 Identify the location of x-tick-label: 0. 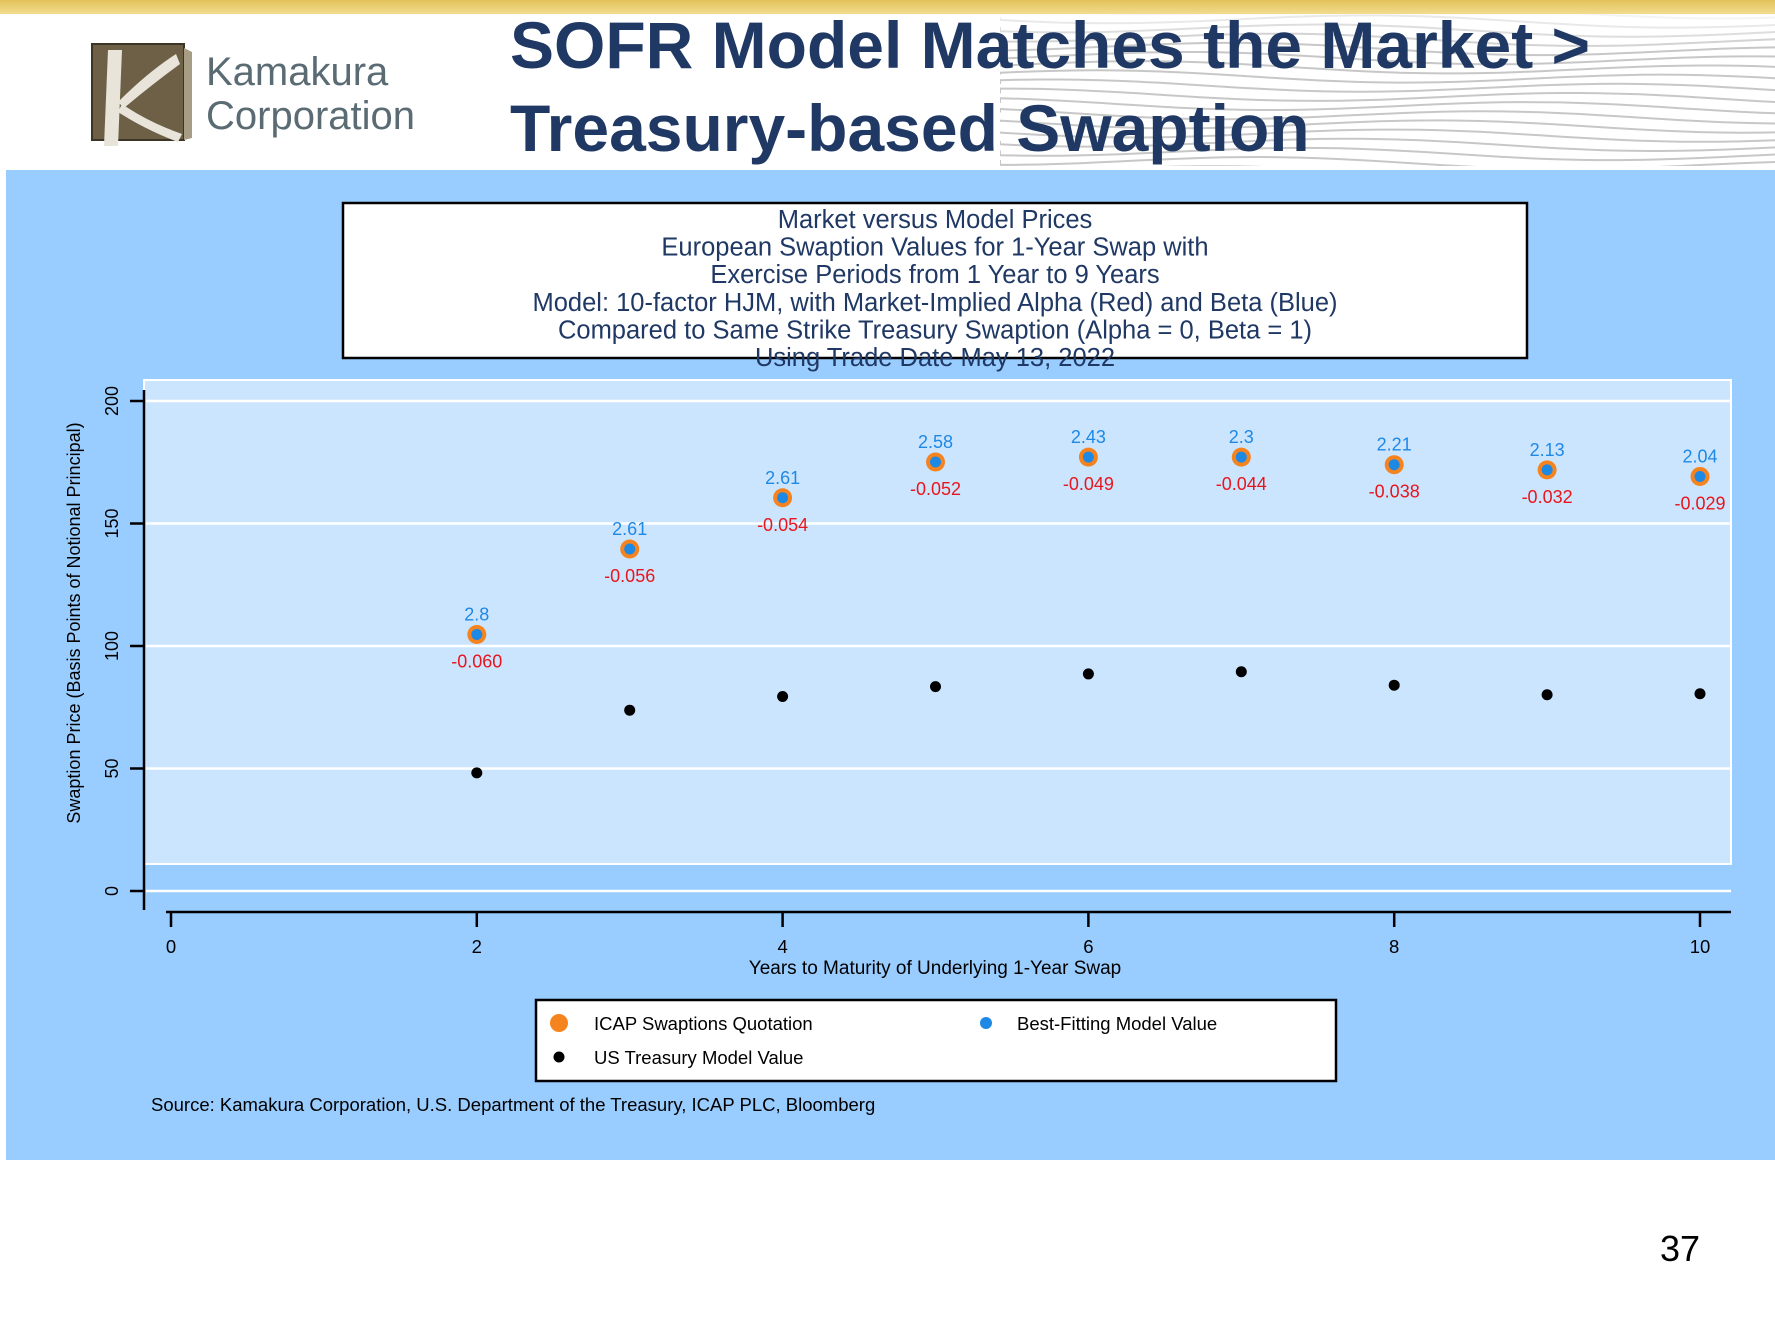
(171, 946).